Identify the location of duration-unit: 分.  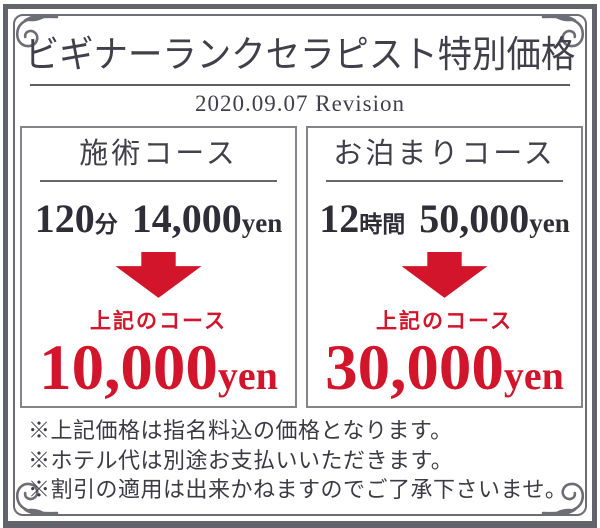
(106, 224).